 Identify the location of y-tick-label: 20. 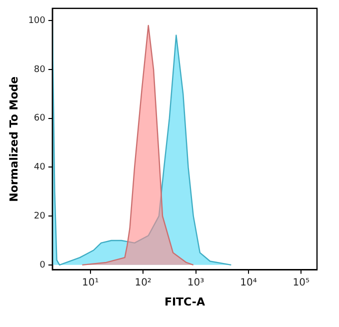
(40, 216).